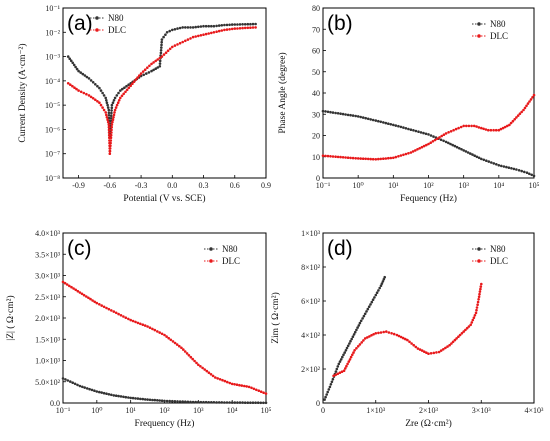 The image size is (550, 441). What do you see at coordinates (318, 403) in the screenshot?
I see `y-tick-label: 0` at bounding box center [318, 403].